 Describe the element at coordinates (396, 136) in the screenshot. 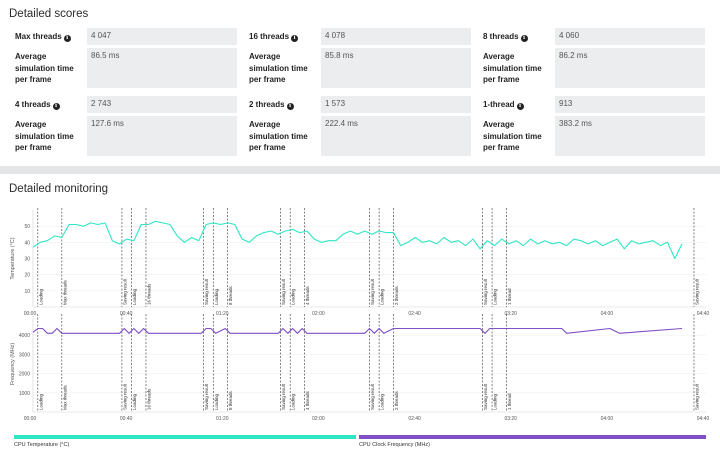

I see `sim-time-value: 222.4 ms` at that location.